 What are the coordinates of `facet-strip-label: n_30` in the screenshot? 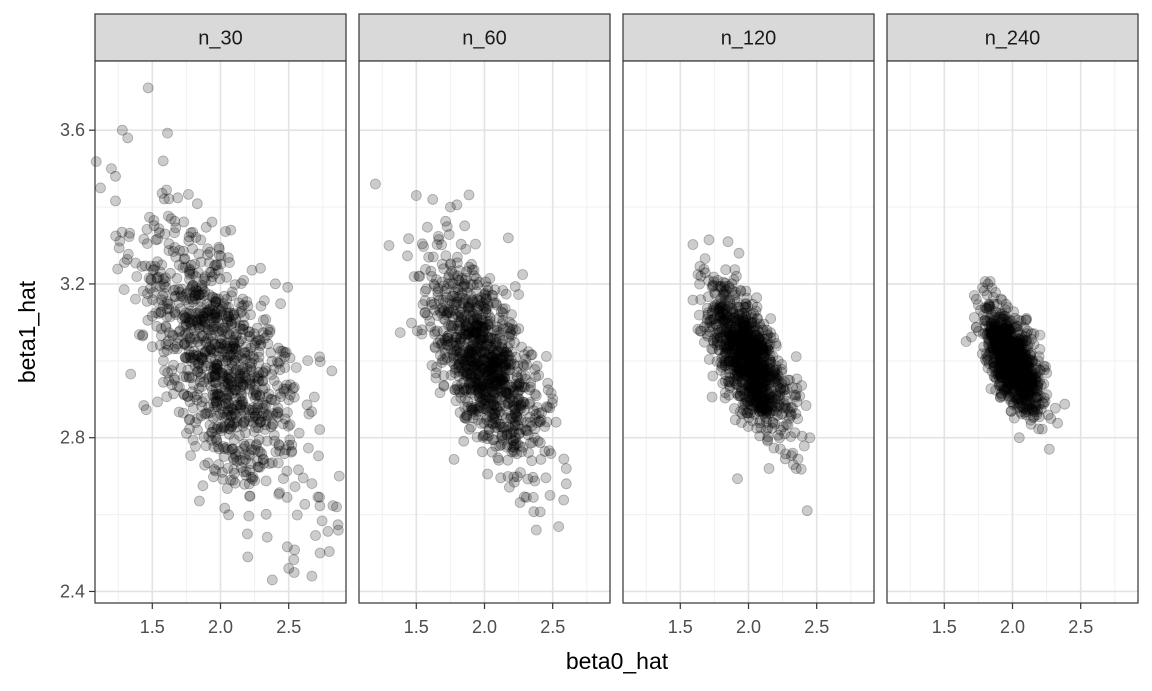 It's located at (220, 39).